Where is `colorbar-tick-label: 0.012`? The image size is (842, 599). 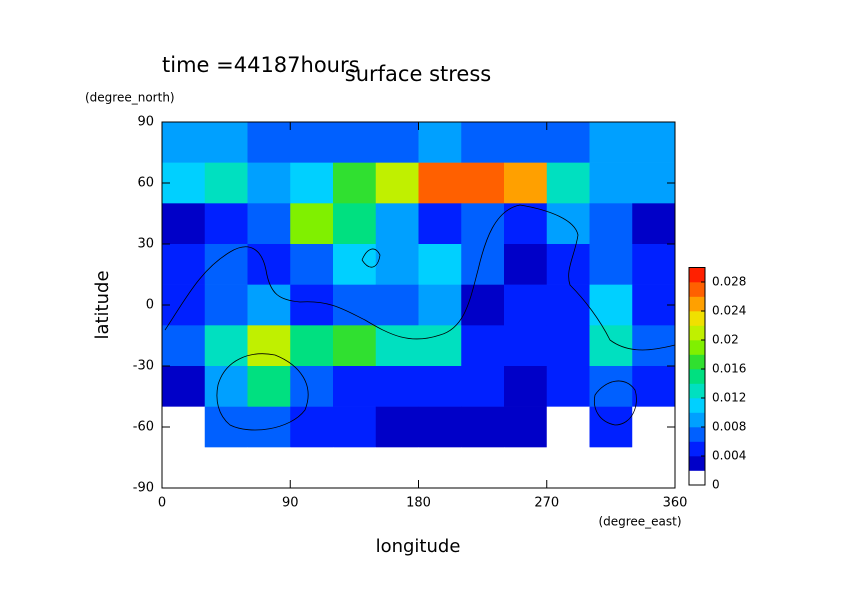
colorbar-tick-label: 0.012 is located at coordinates (729, 398).